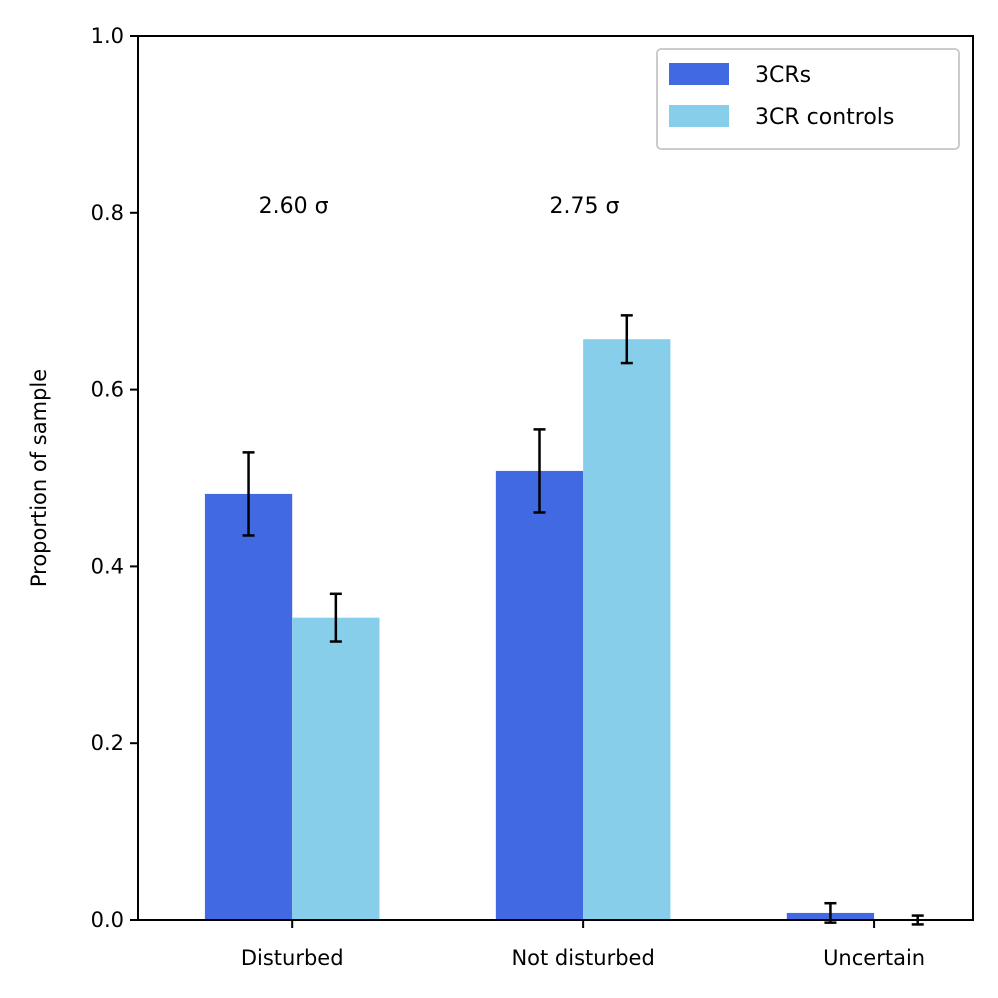 The image size is (998, 998). I want to click on y-tick-label-0: 0.0, so click(107, 920).